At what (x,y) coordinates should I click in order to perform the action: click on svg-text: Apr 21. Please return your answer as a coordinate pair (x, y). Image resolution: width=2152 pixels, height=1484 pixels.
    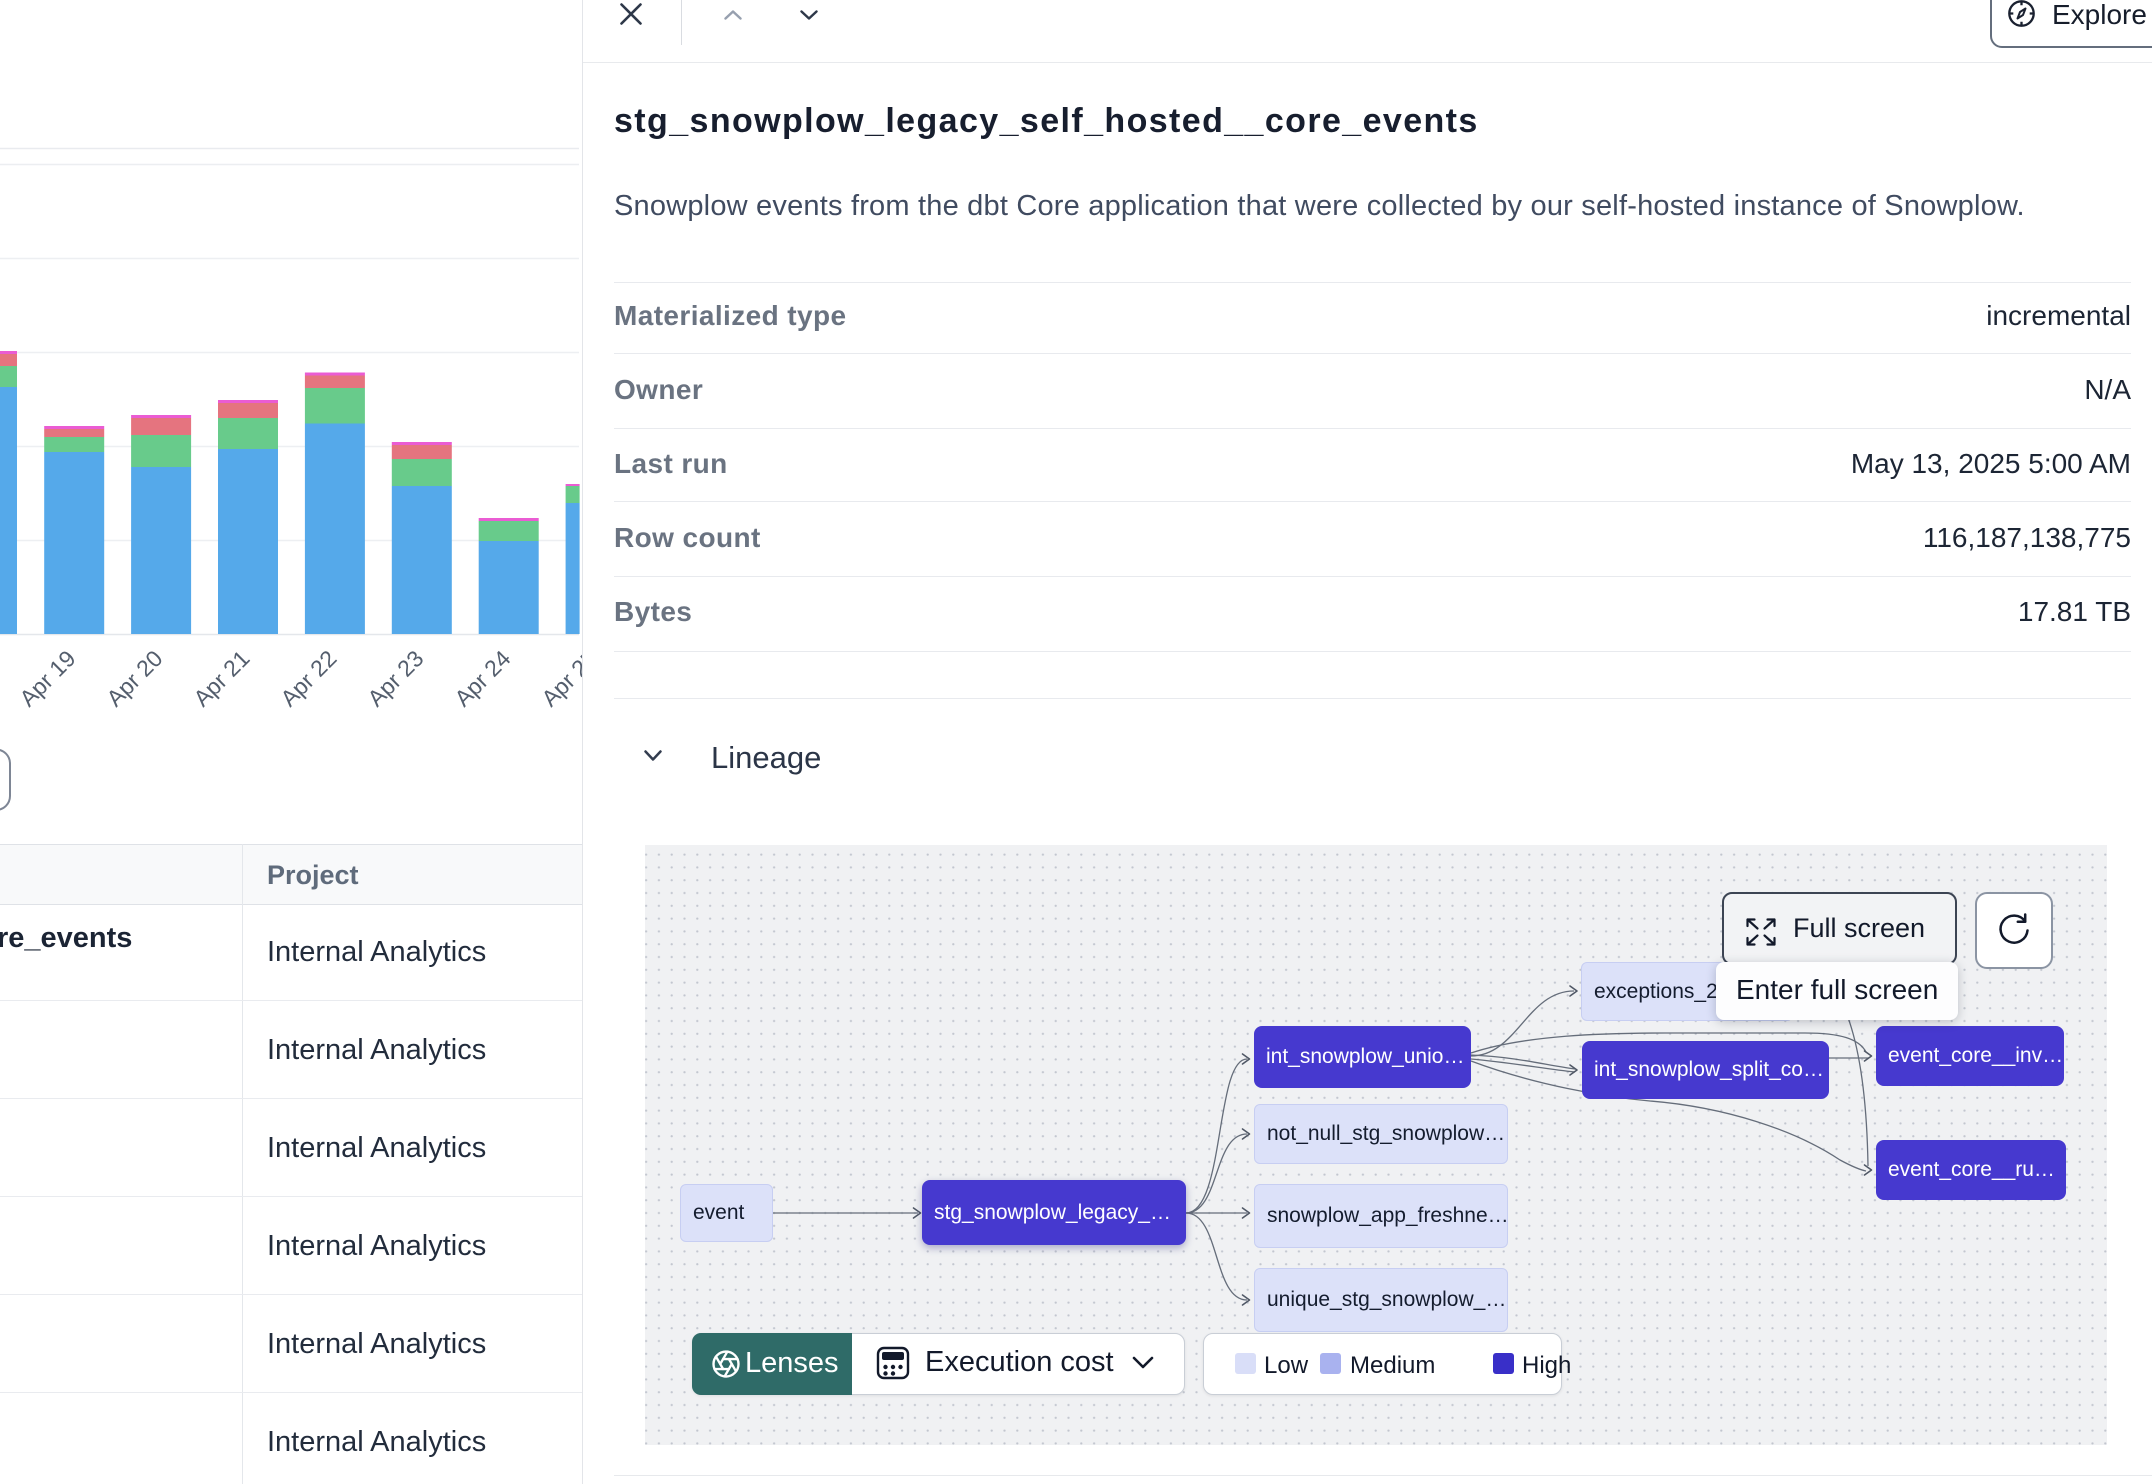
    Looking at the image, I should click on (221, 678).